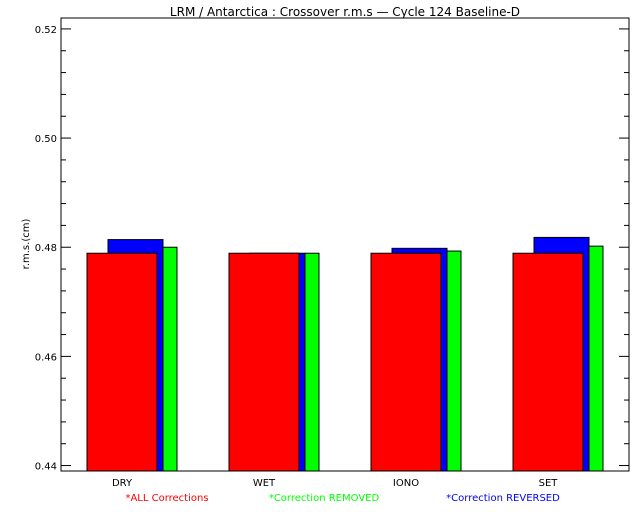 The image size is (640, 512). I want to click on x-category-label: DRY, so click(122, 483).